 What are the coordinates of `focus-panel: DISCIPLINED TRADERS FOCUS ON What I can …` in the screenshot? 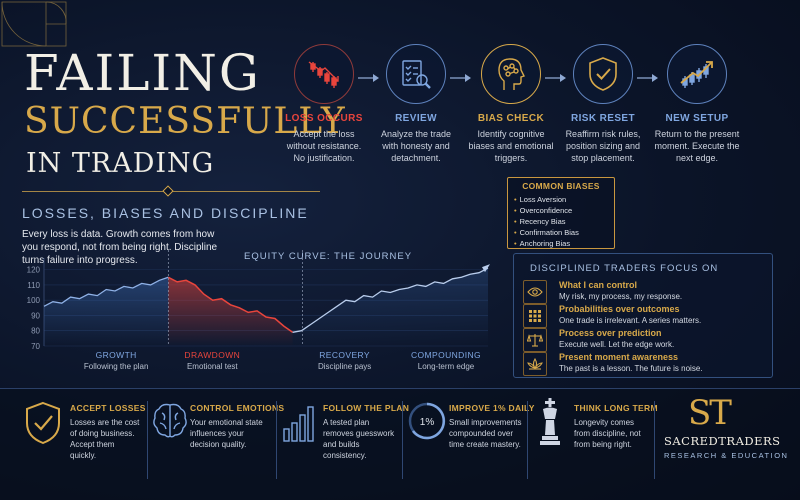 It's located at (643, 315).